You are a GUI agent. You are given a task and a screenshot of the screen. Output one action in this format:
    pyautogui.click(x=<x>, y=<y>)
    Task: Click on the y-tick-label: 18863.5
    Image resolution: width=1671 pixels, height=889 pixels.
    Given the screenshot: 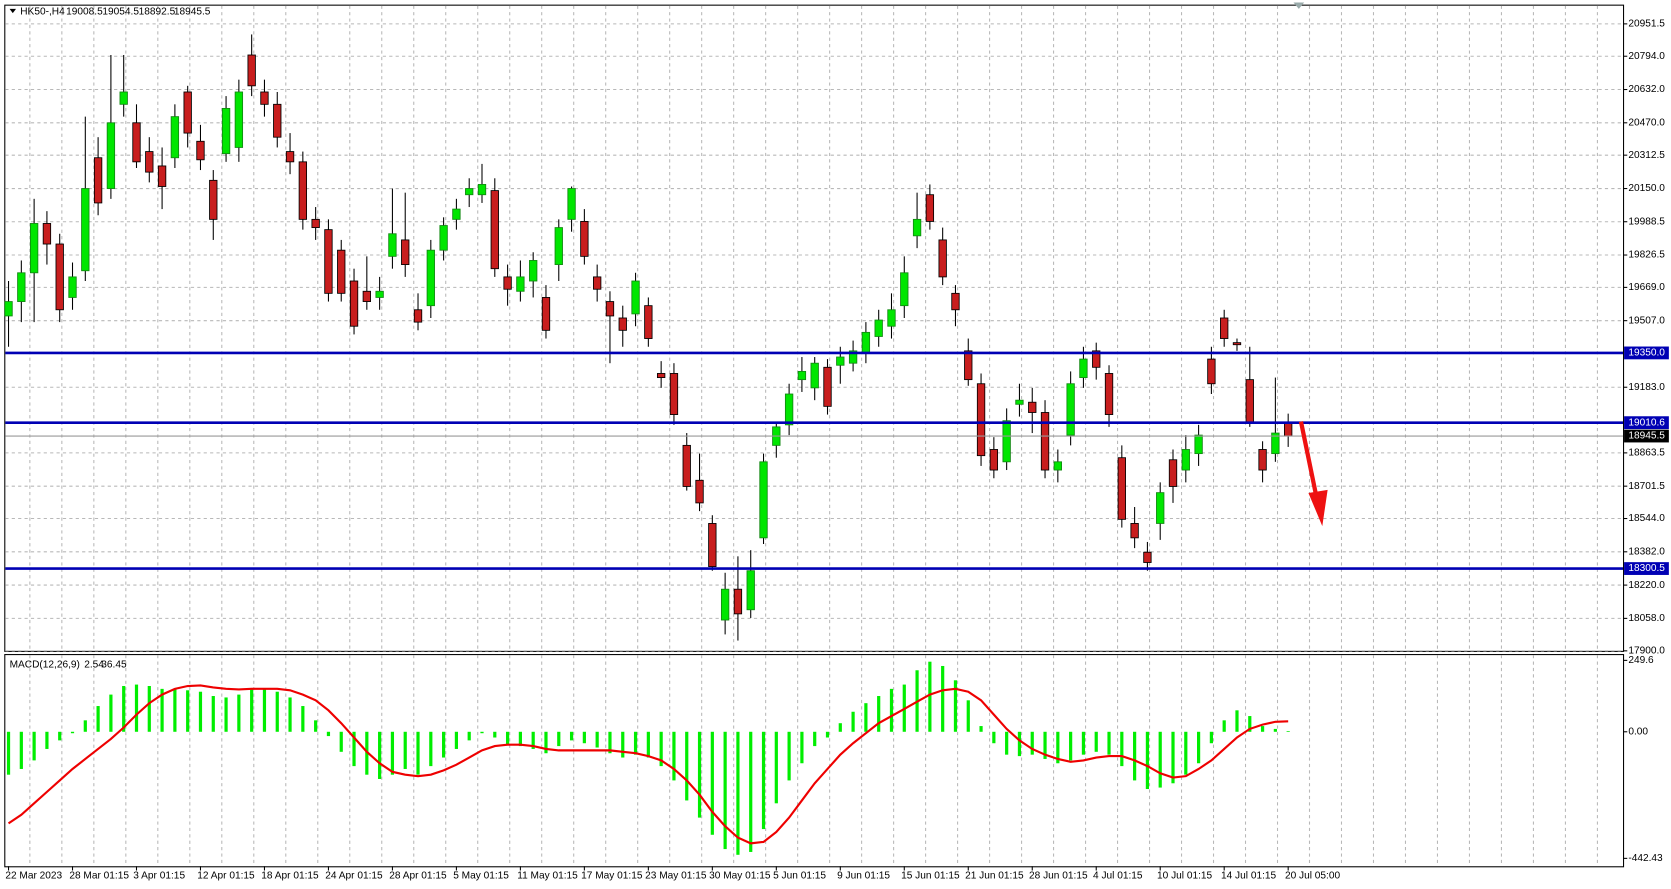 What is the action you would take?
    pyautogui.click(x=1646, y=453)
    